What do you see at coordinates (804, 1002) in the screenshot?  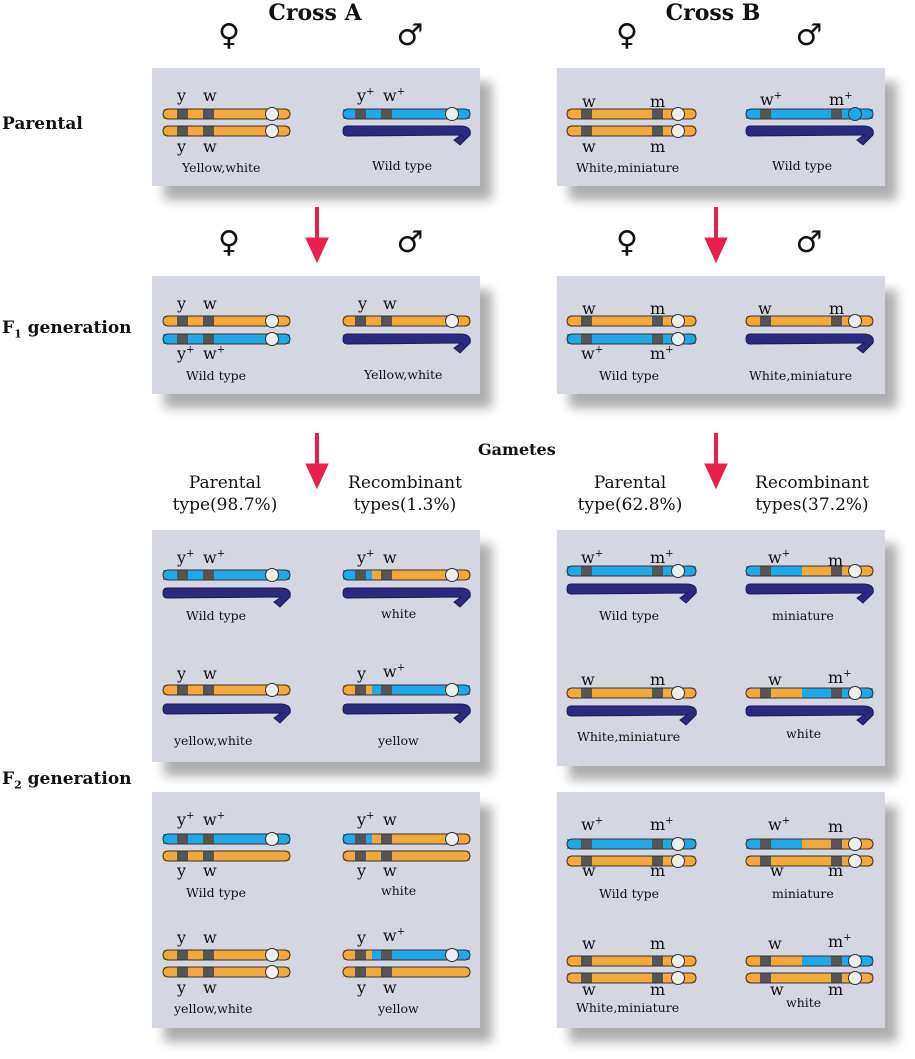 I see `caption-white: white` at bounding box center [804, 1002].